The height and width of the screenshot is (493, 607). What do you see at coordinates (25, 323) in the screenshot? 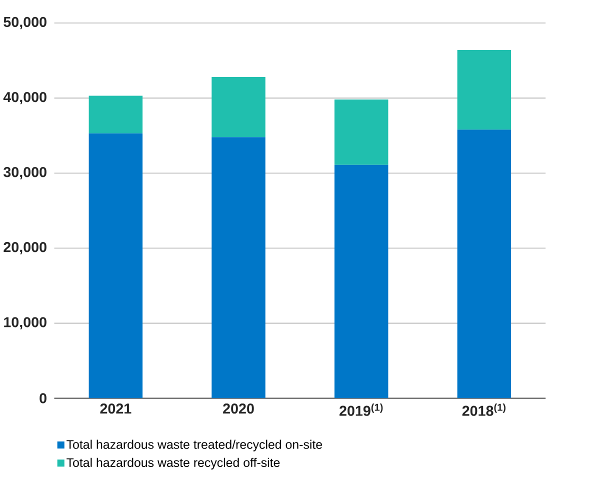
I see `y-tick-label: 10,000` at bounding box center [25, 323].